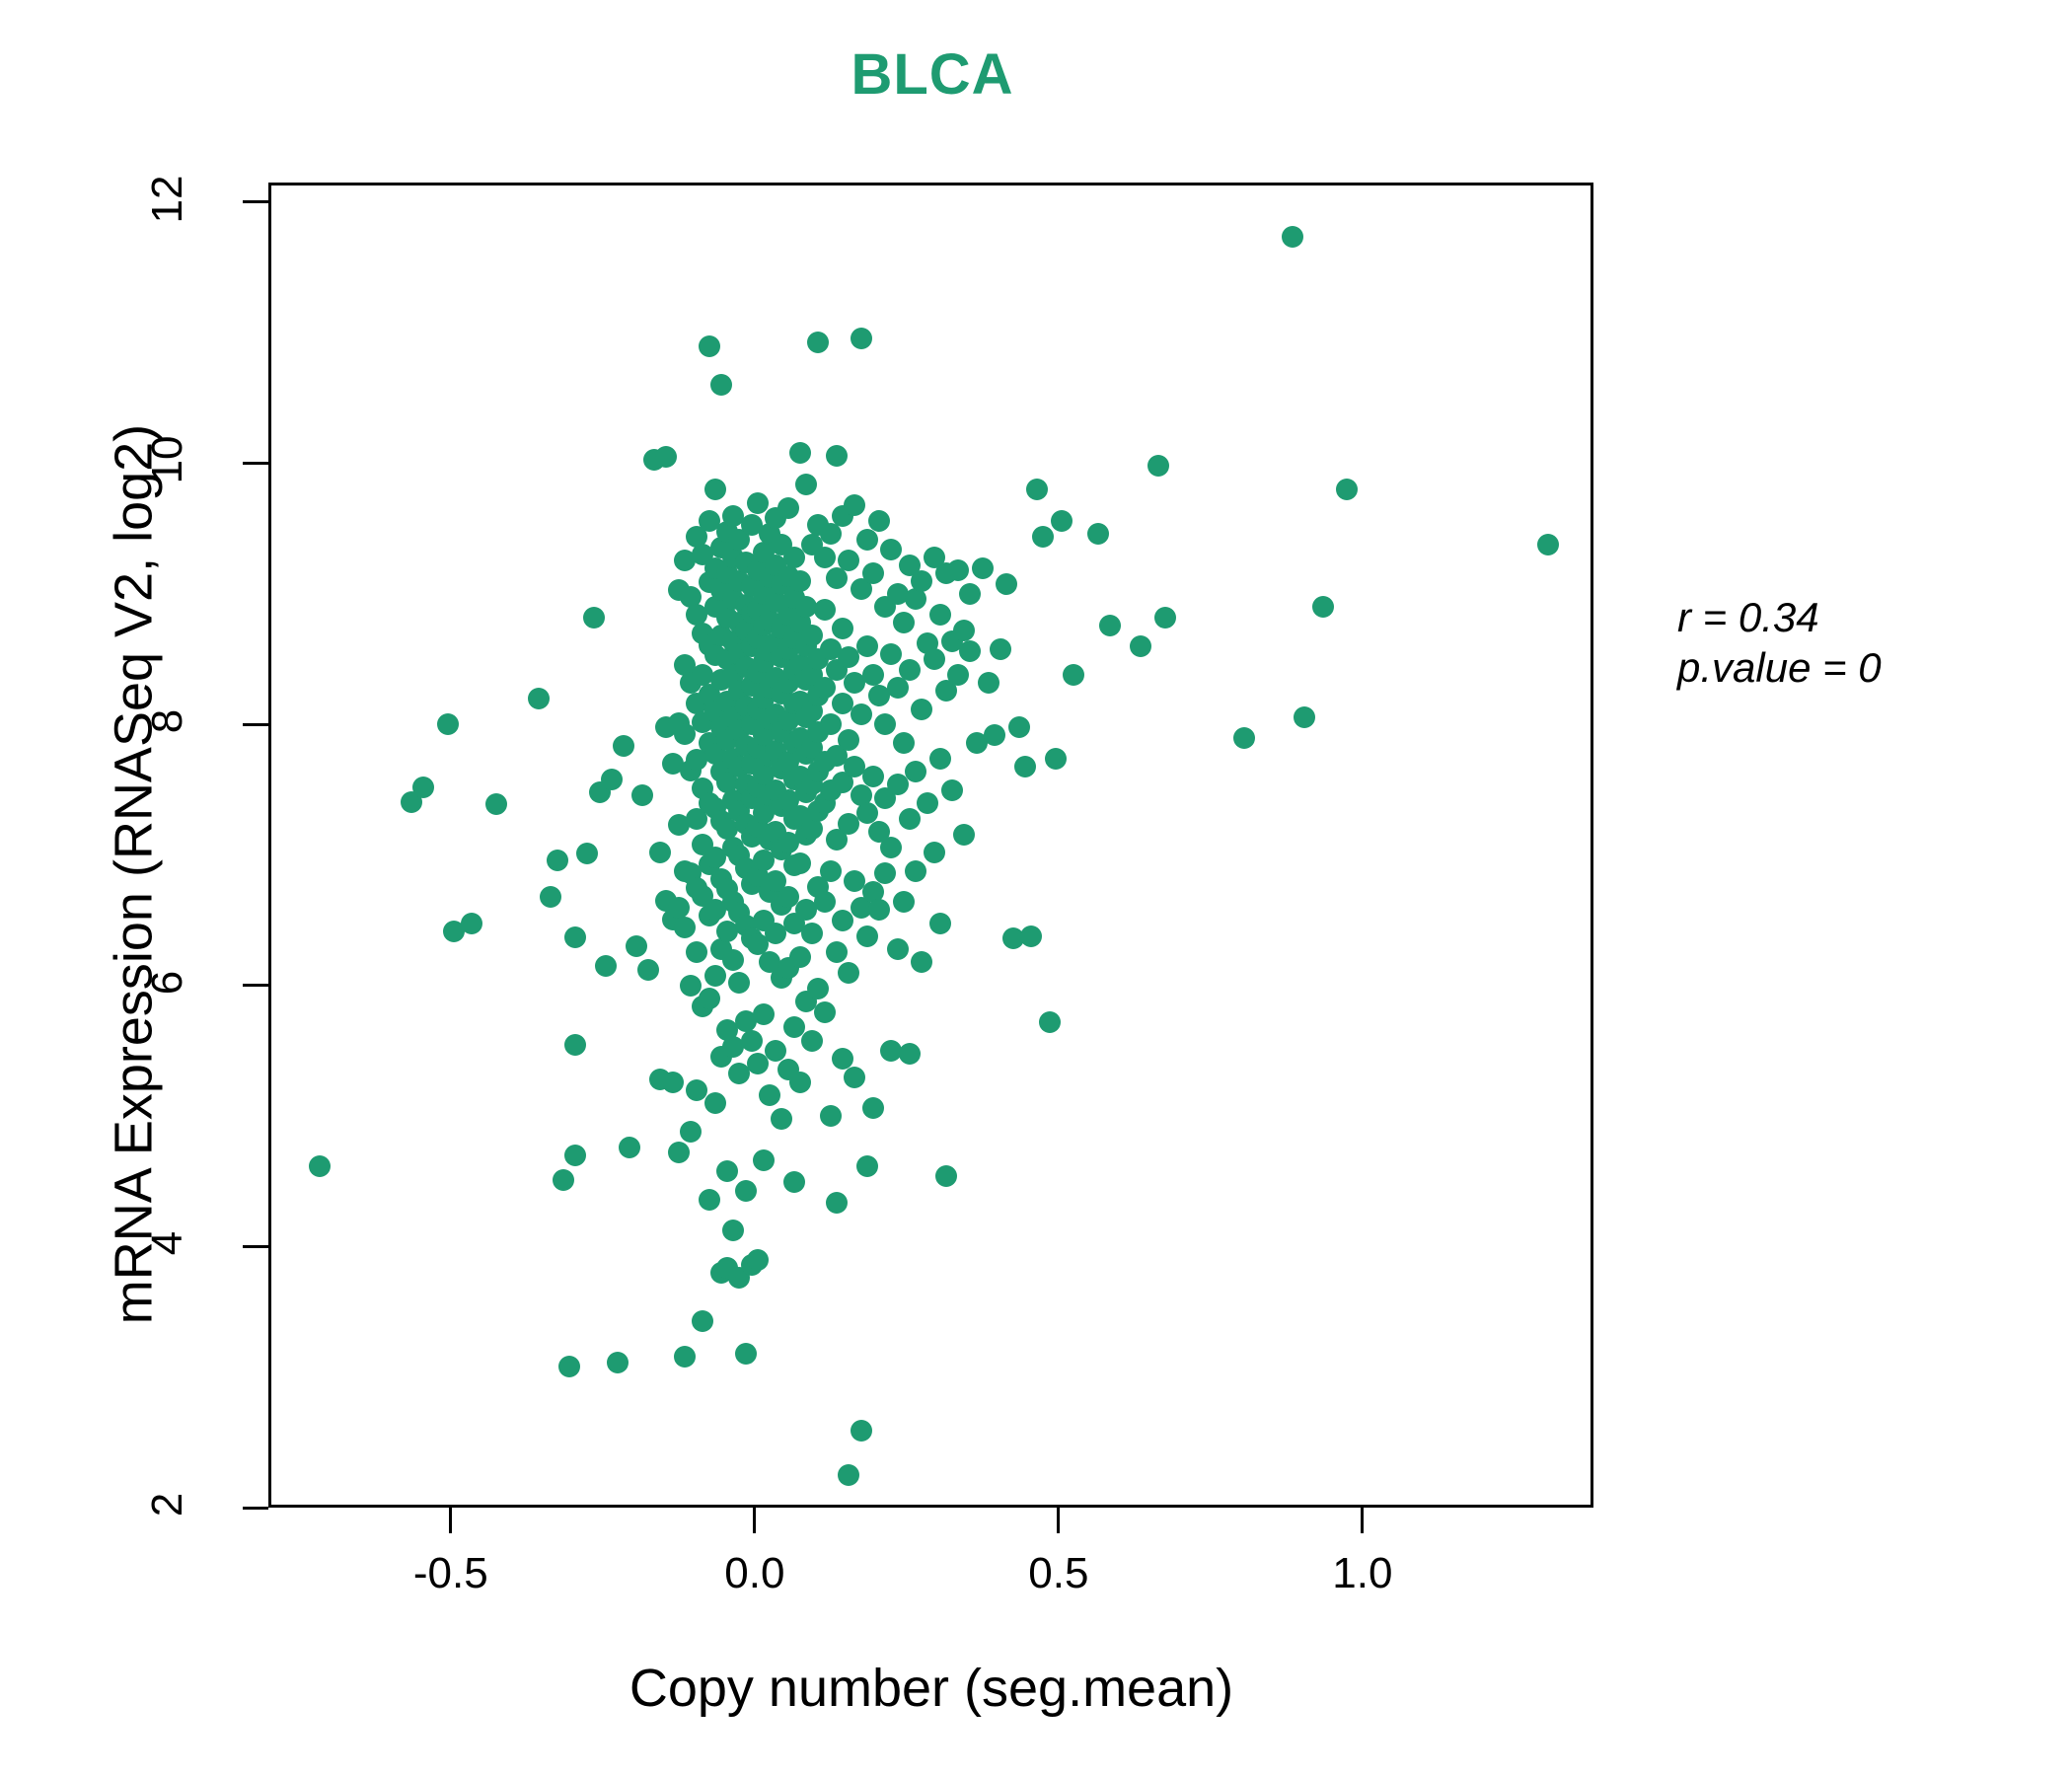  I want to click on x-tick-label: 0.0, so click(755, 1573).